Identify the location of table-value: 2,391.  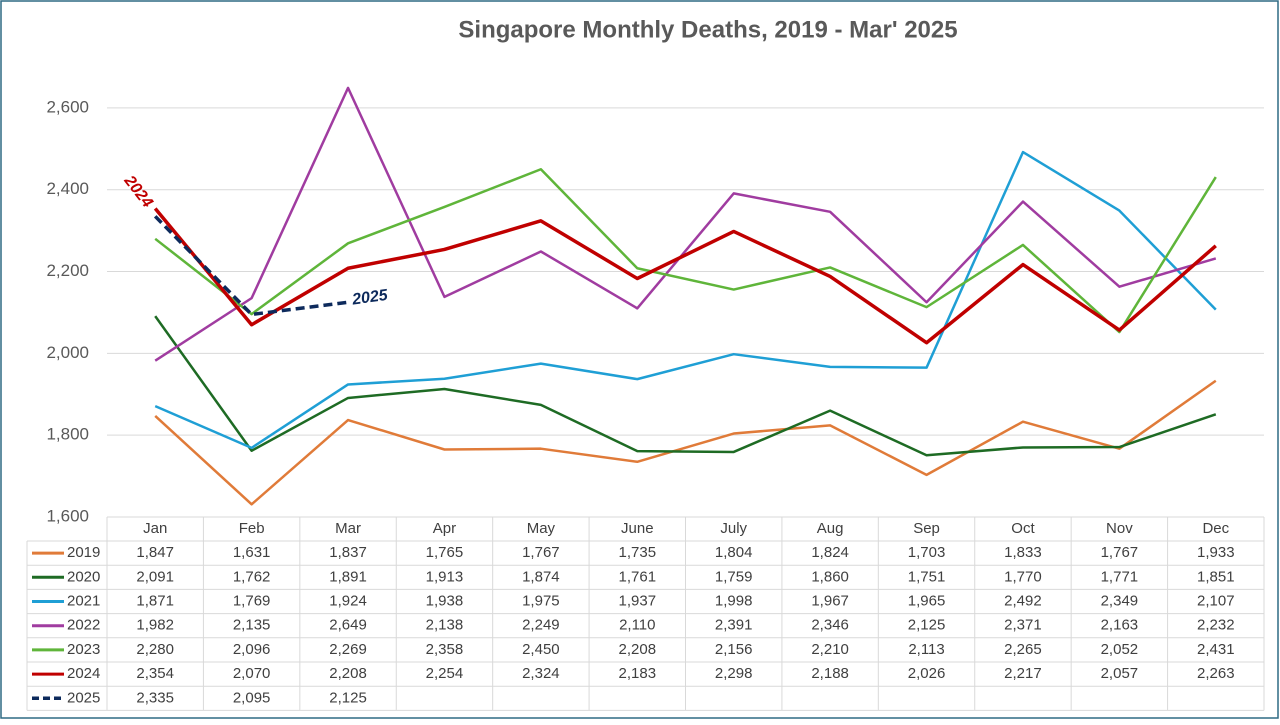
(734, 625).